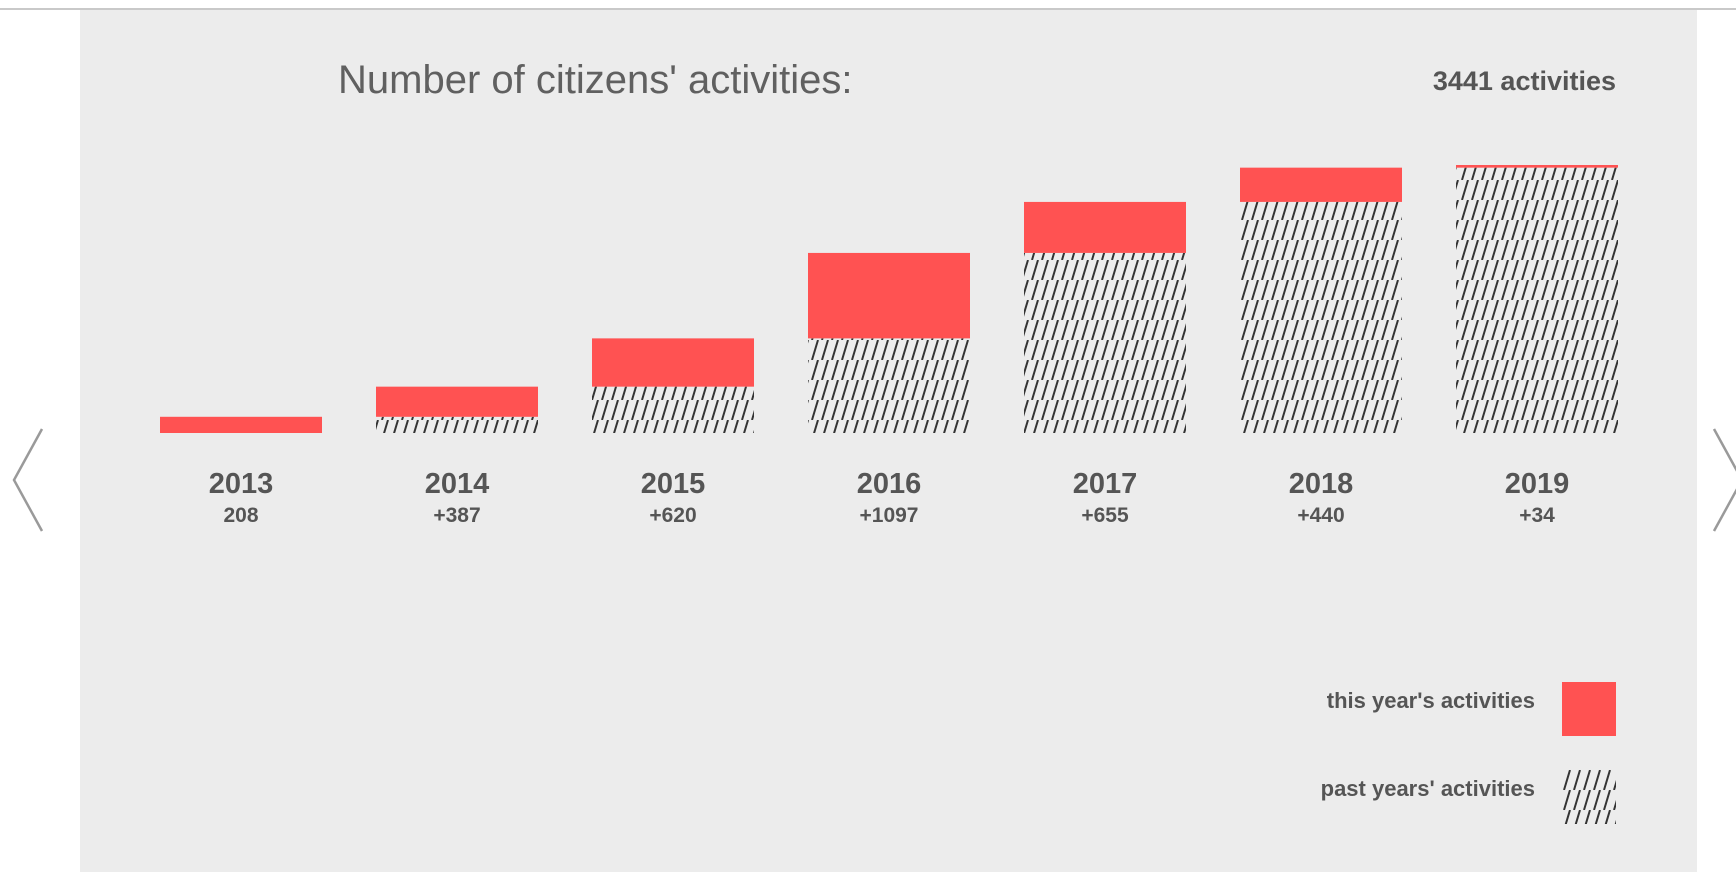  I want to click on year-label-2017: 2017, so click(1105, 484).